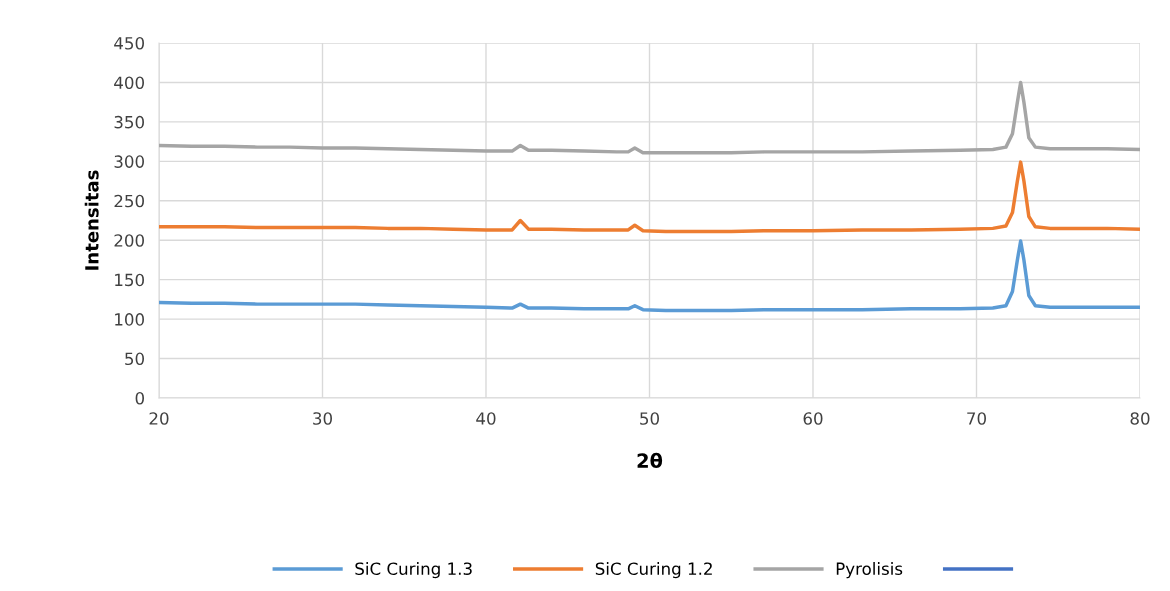 This screenshot has width=1170, height=591. I want to click on x-tick-label: 40, so click(486, 418).